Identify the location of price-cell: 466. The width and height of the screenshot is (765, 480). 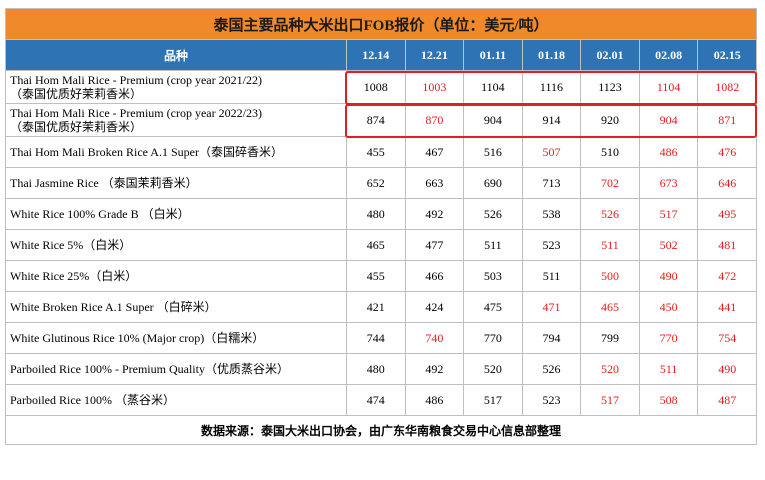
(434, 276).